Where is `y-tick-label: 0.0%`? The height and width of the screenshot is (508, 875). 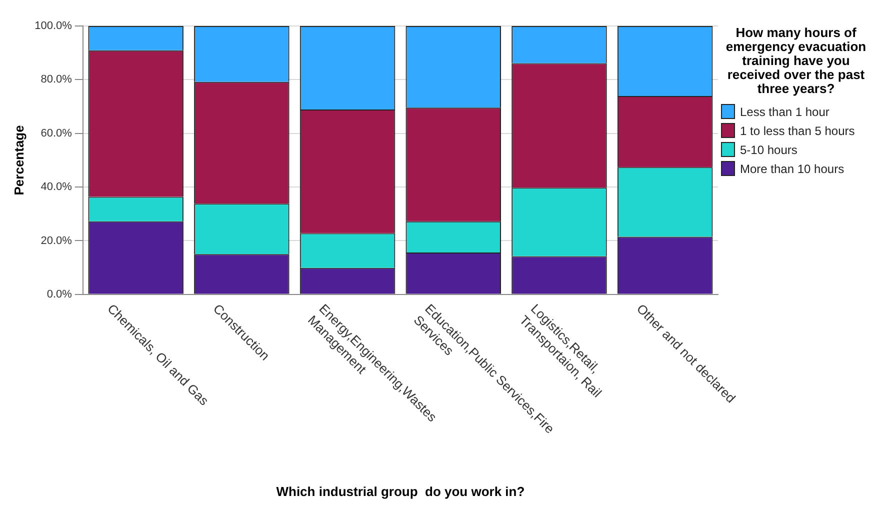 y-tick-label: 0.0% is located at coordinates (59, 294).